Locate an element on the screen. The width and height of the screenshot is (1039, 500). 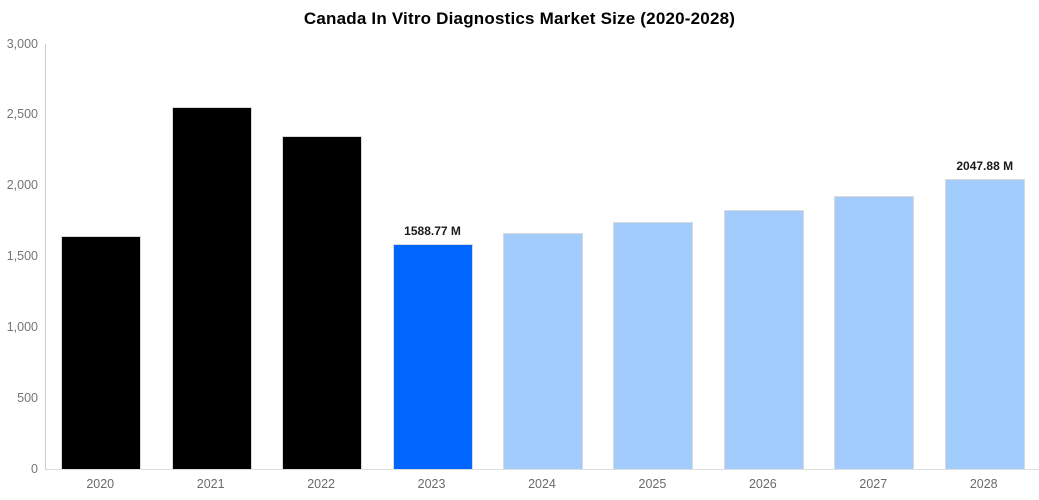
bar-group: 1588.77 M is located at coordinates (432, 256).